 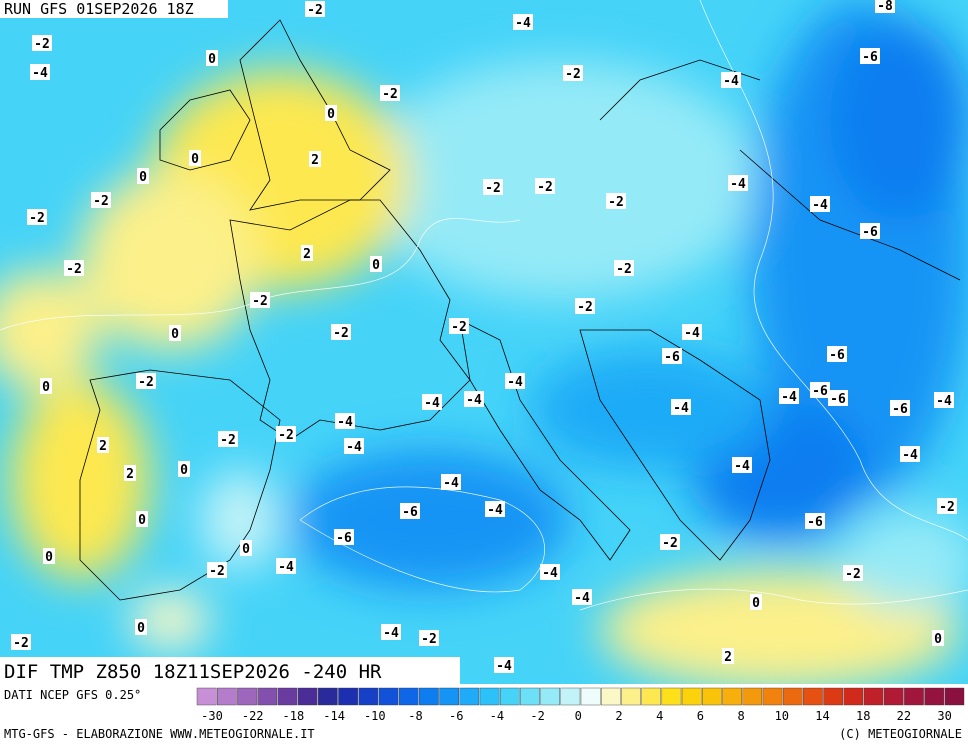 I want to click on legend-tick-label: 18, so click(x=863, y=716).